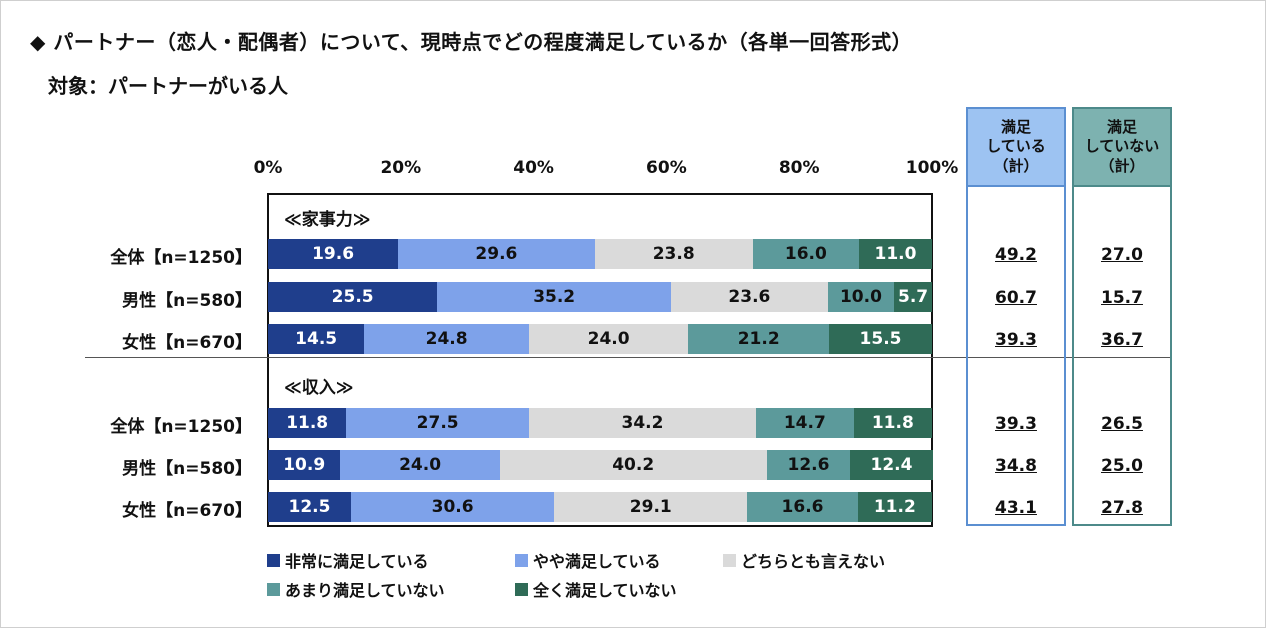 This screenshot has height=628, width=1266. I want to click on legend-item: あまり満足していない, so click(356, 589).